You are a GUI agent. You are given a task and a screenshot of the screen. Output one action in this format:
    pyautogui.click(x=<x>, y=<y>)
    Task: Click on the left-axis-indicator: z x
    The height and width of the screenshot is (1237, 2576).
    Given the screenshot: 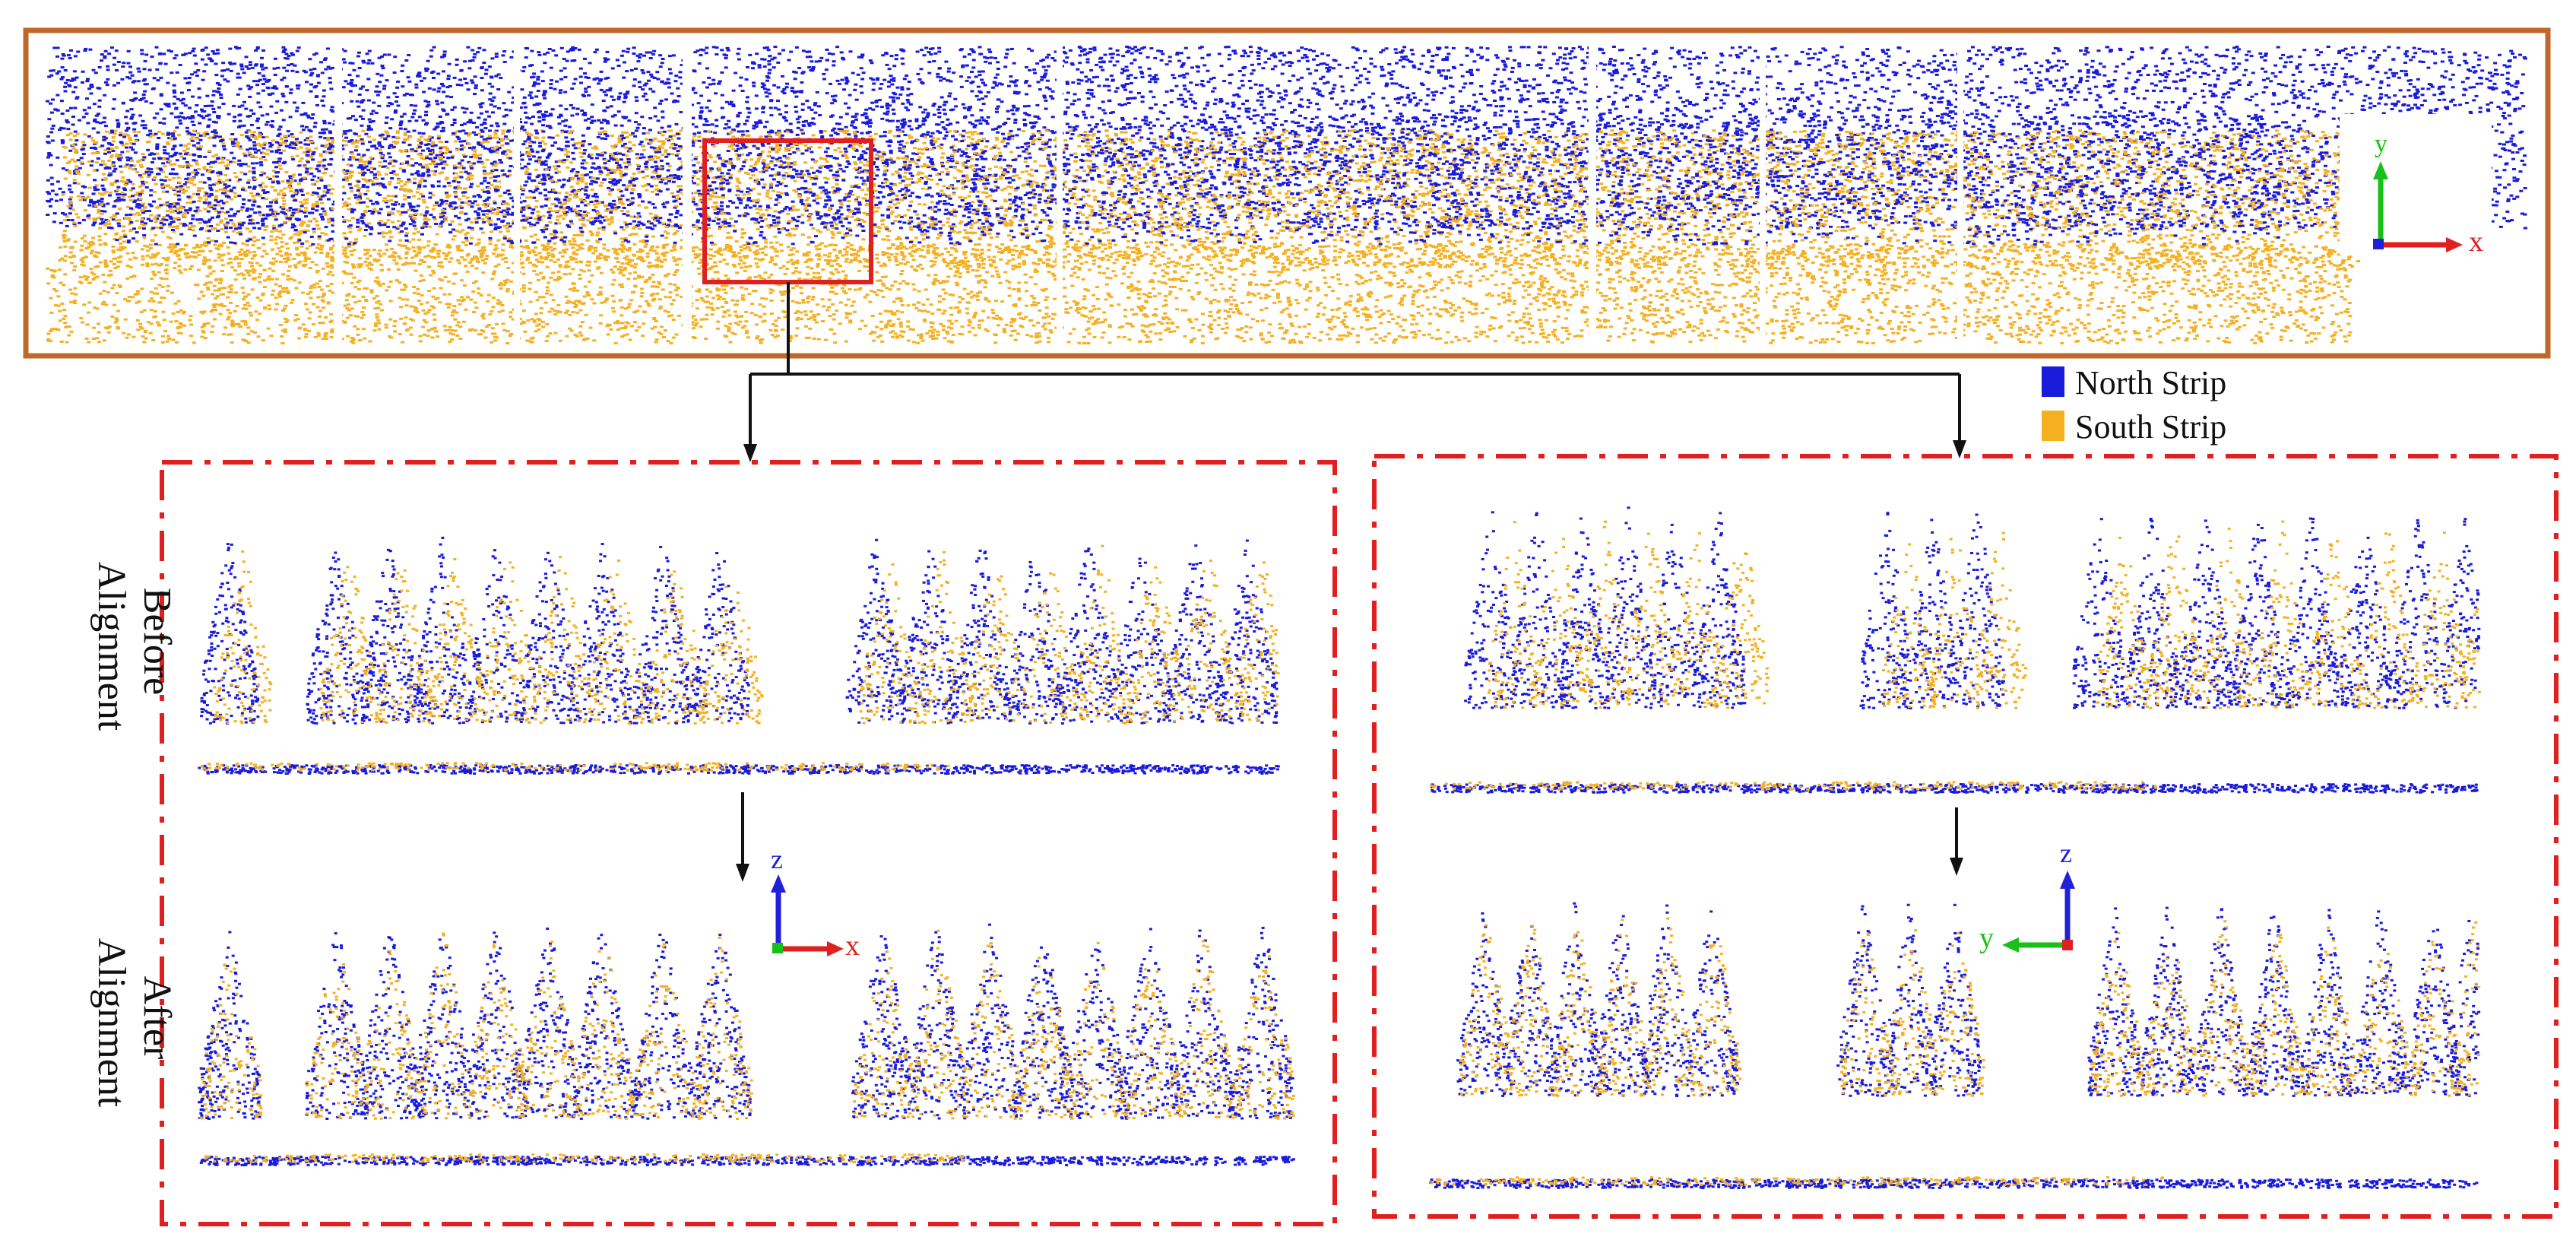 What is the action you would take?
    pyautogui.click(x=813, y=901)
    